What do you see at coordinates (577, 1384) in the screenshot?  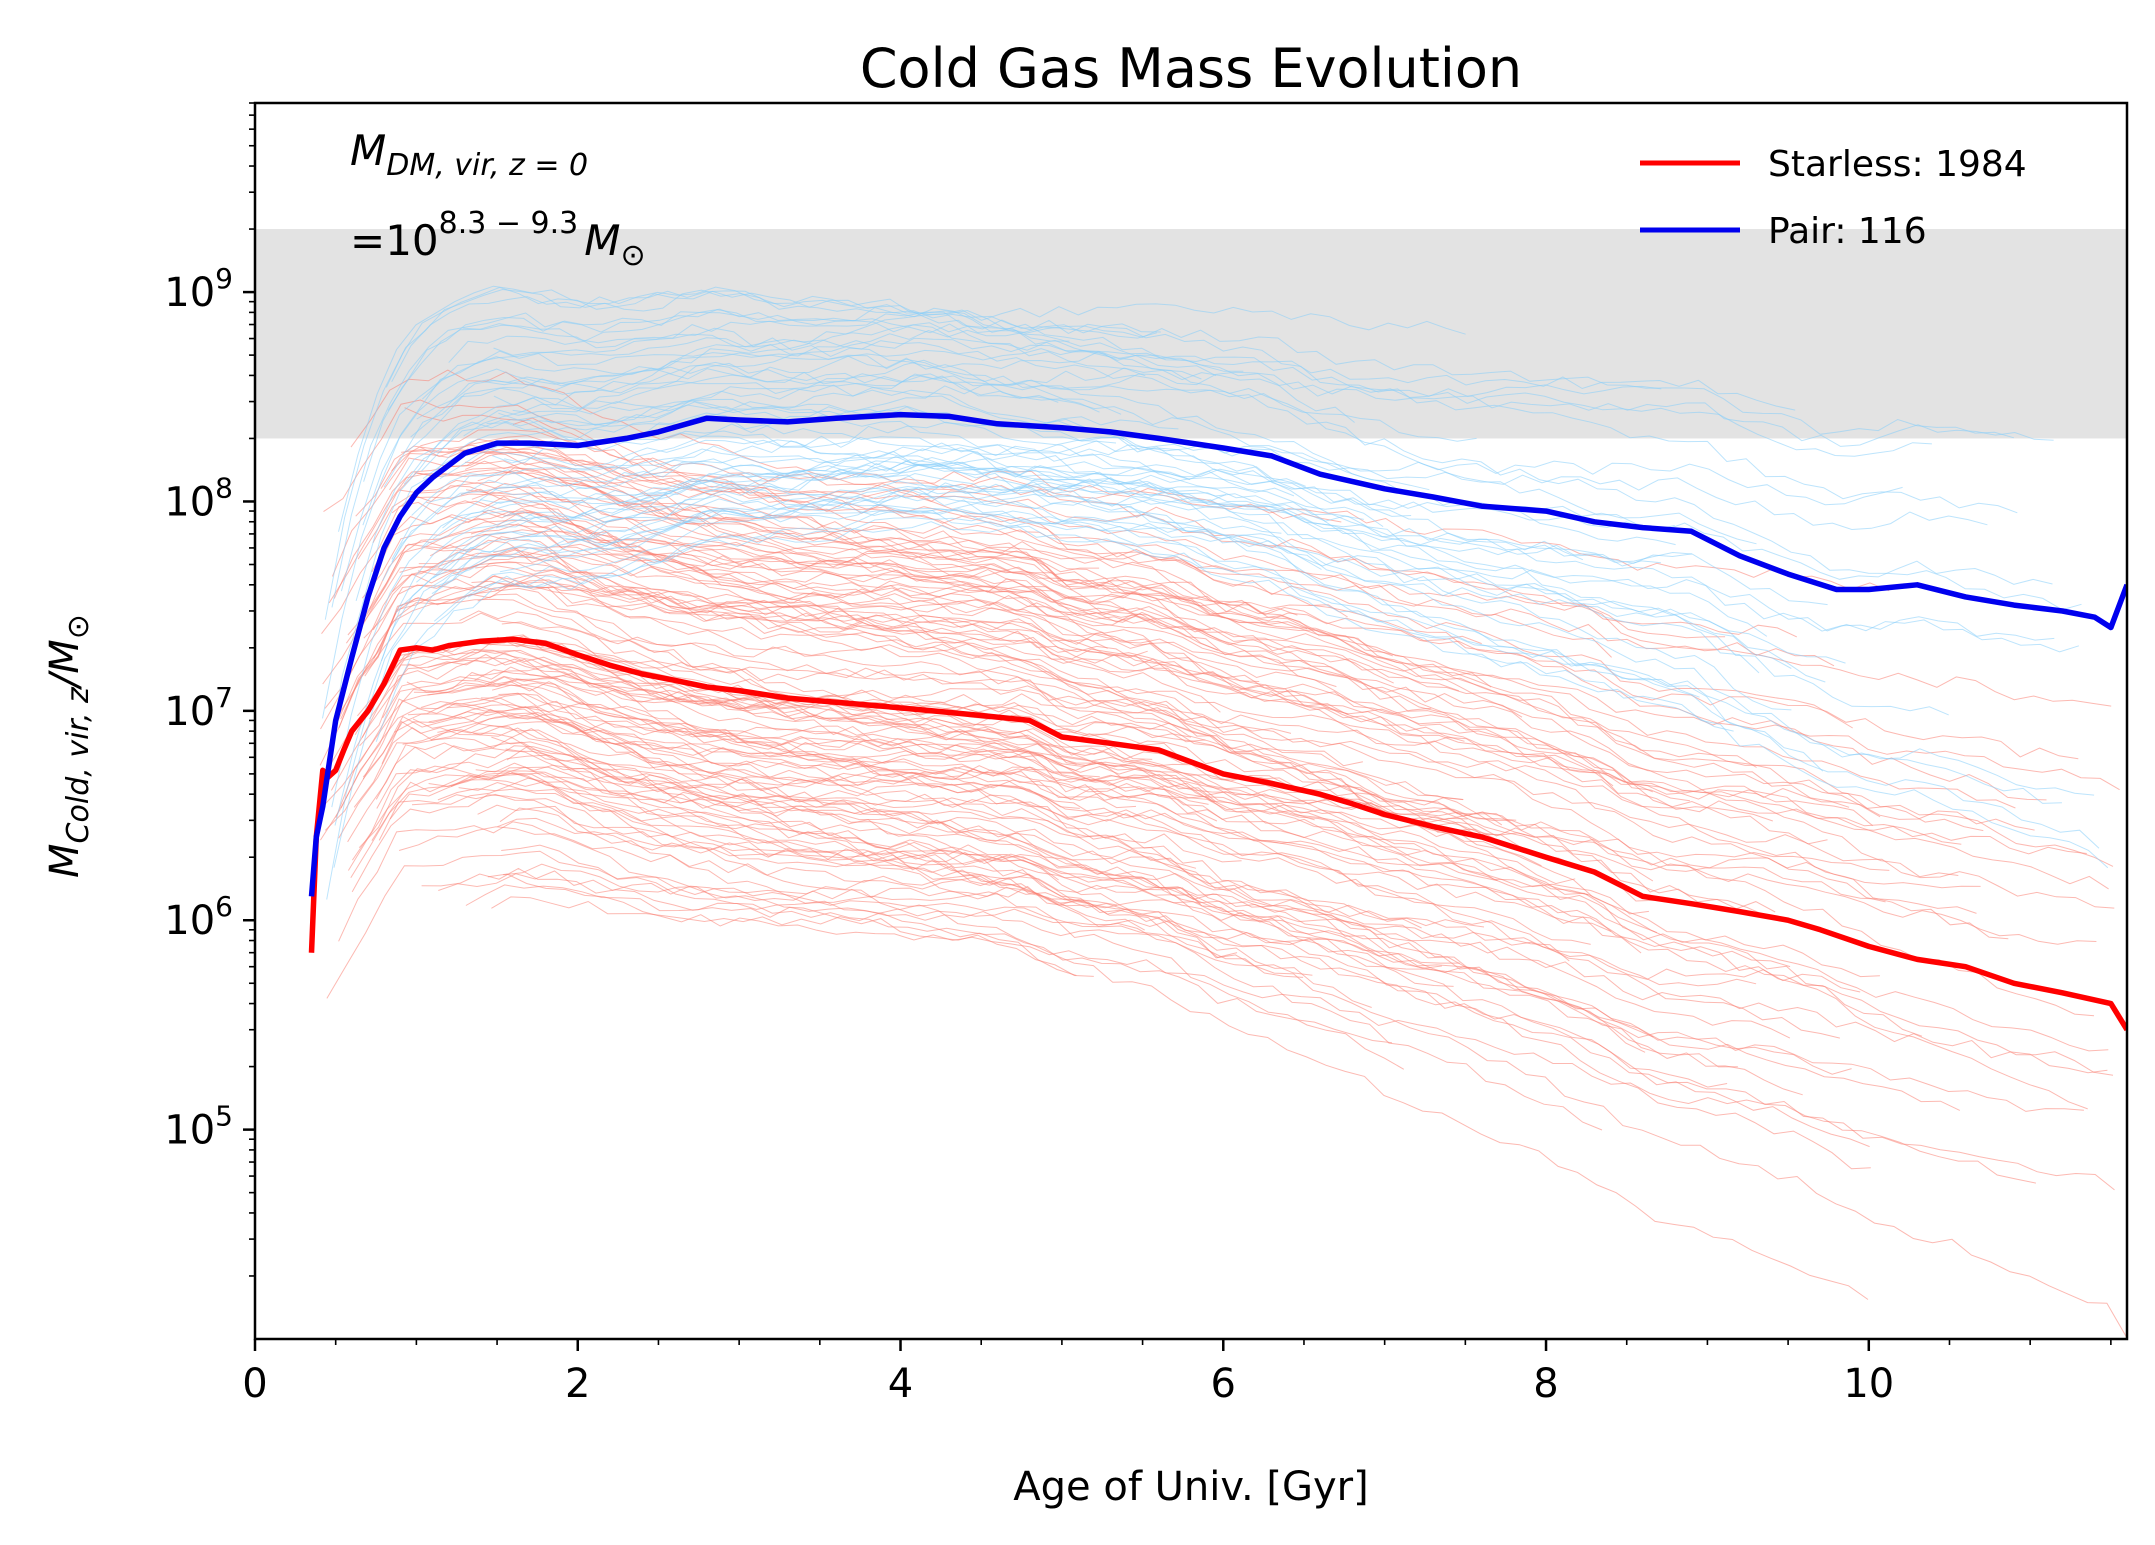 I see `x-tick-label: 2` at bounding box center [577, 1384].